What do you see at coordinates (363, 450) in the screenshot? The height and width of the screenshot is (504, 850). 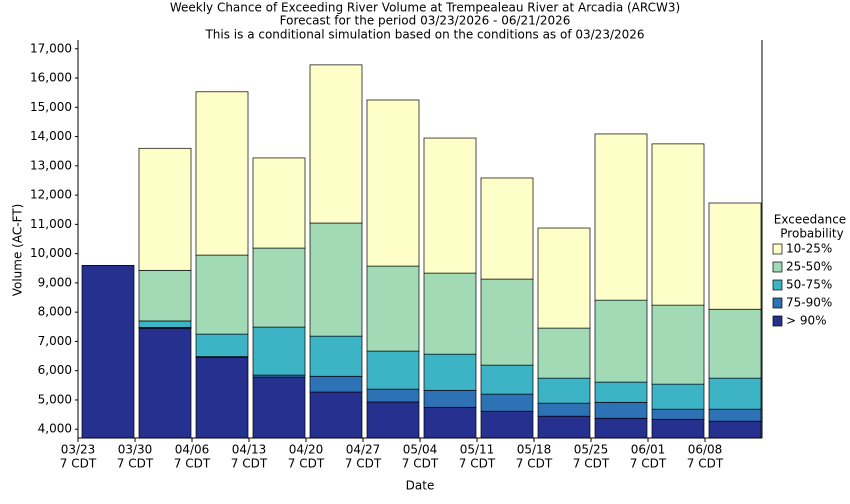 I see `x-tick-label: 04/27` at bounding box center [363, 450].